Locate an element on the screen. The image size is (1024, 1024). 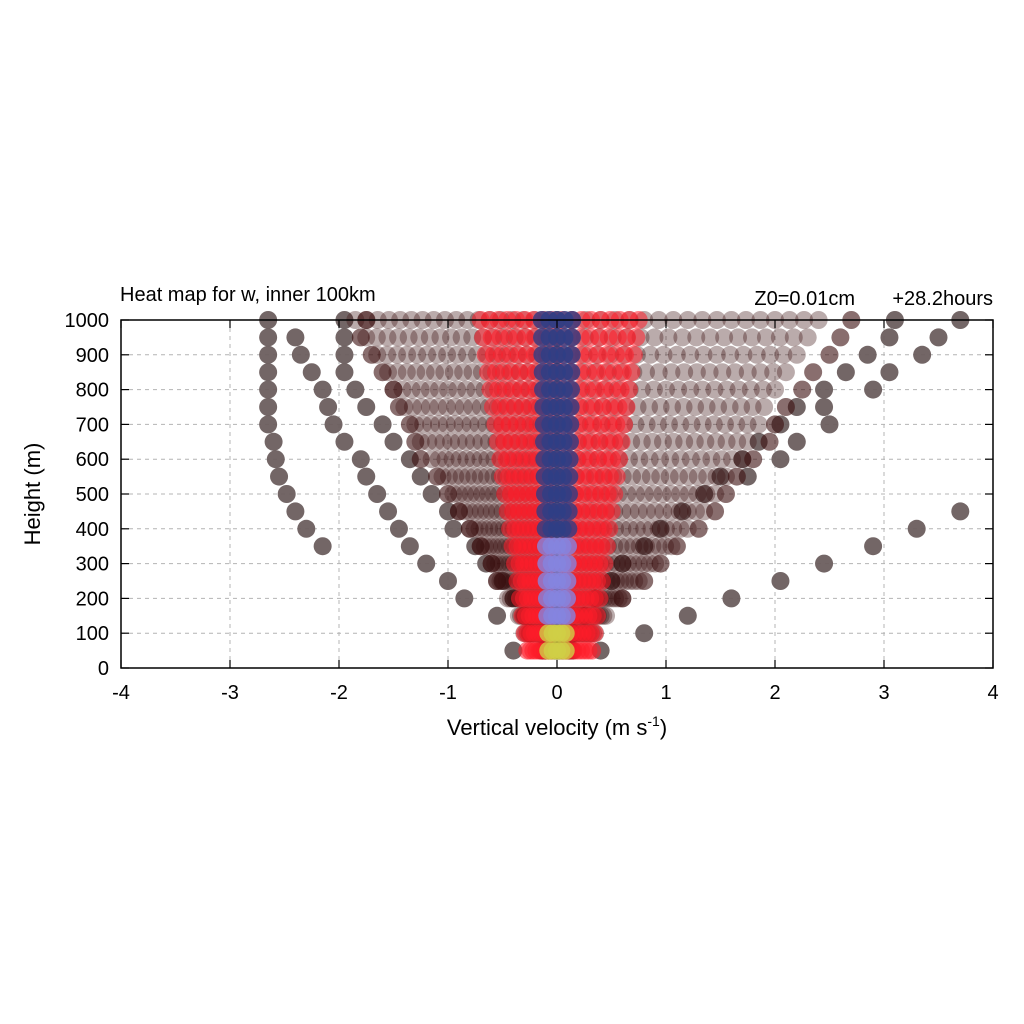
x-tick-label: -4 is located at coordinates (121, 693).